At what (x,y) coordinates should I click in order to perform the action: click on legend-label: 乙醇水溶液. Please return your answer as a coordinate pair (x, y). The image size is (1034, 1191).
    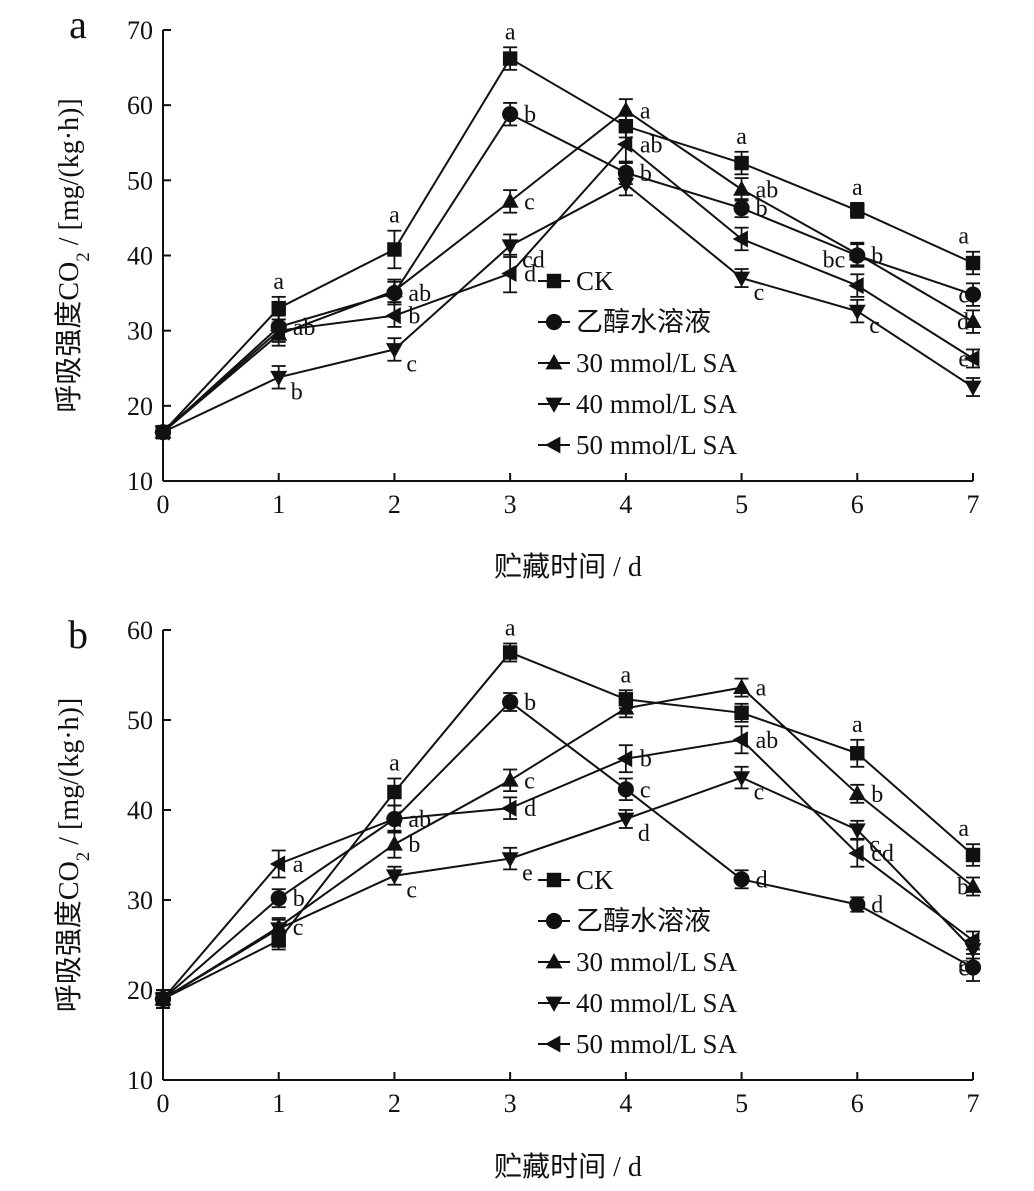
    Looking at the image, I should click on (643, 322).